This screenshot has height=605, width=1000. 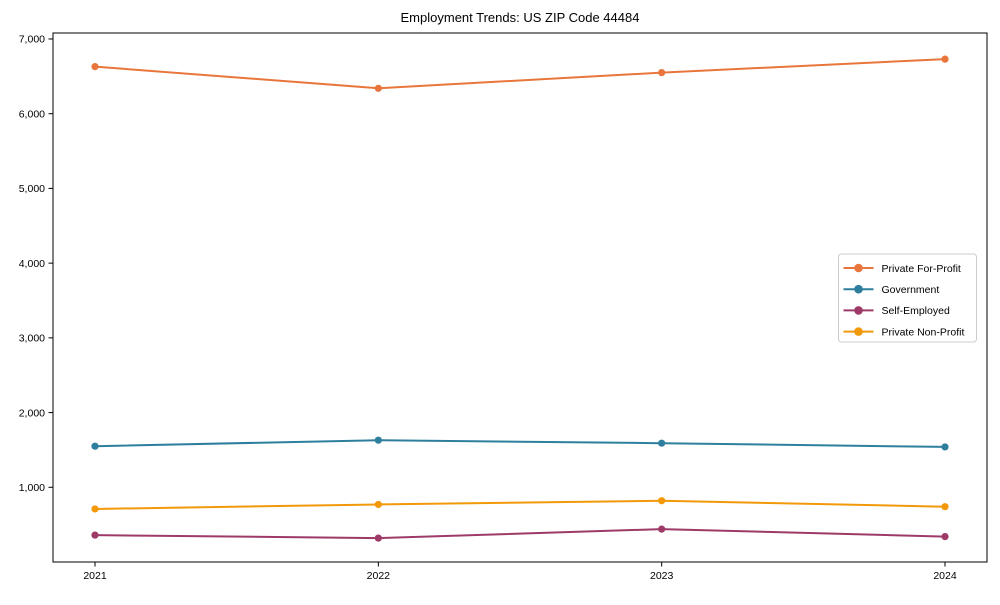 What do you see at coordinates (95, 576) in the screenshot?
I see `x-tick-label: 2021` at bounding box center [95, 576].